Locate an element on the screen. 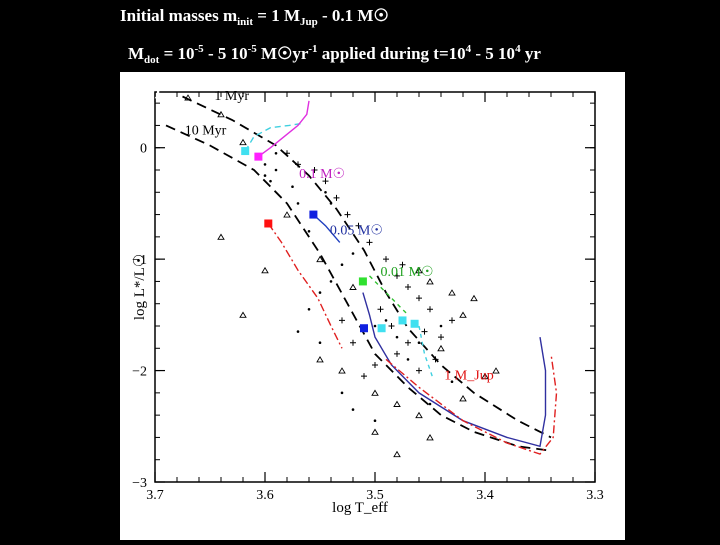 This screenshot has width=720, height=545. y-axis-label: log L*/L☉ is located at coordinates (140, 287).